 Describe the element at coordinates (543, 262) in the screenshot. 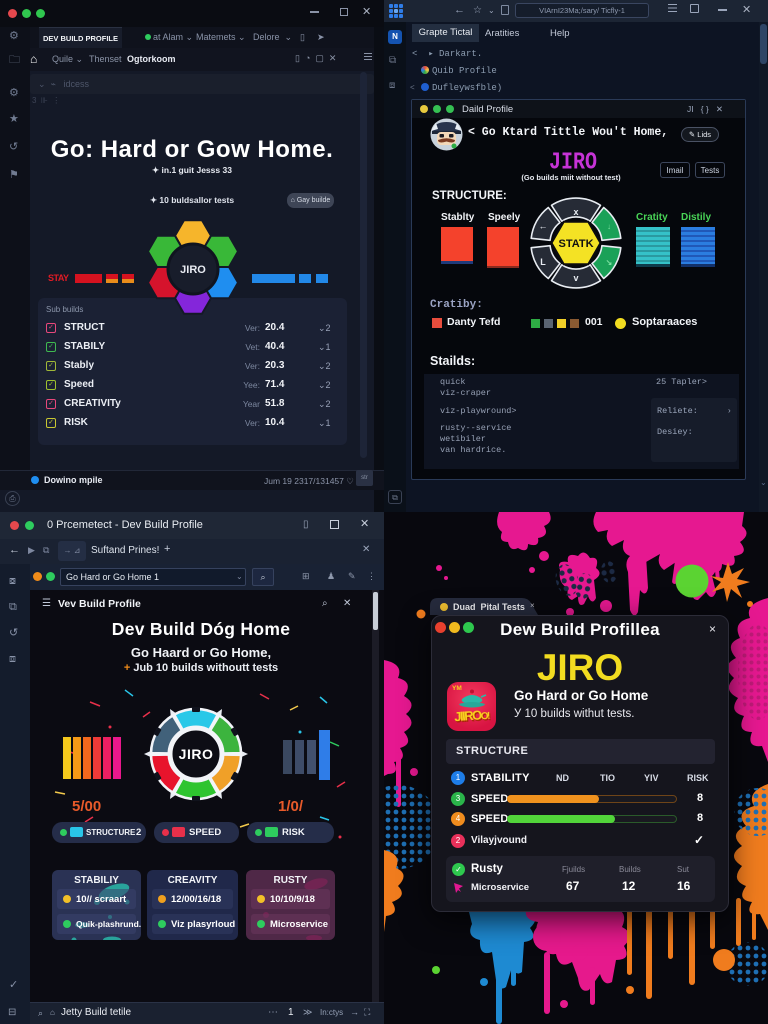

I see `svg-text: L` at that location.